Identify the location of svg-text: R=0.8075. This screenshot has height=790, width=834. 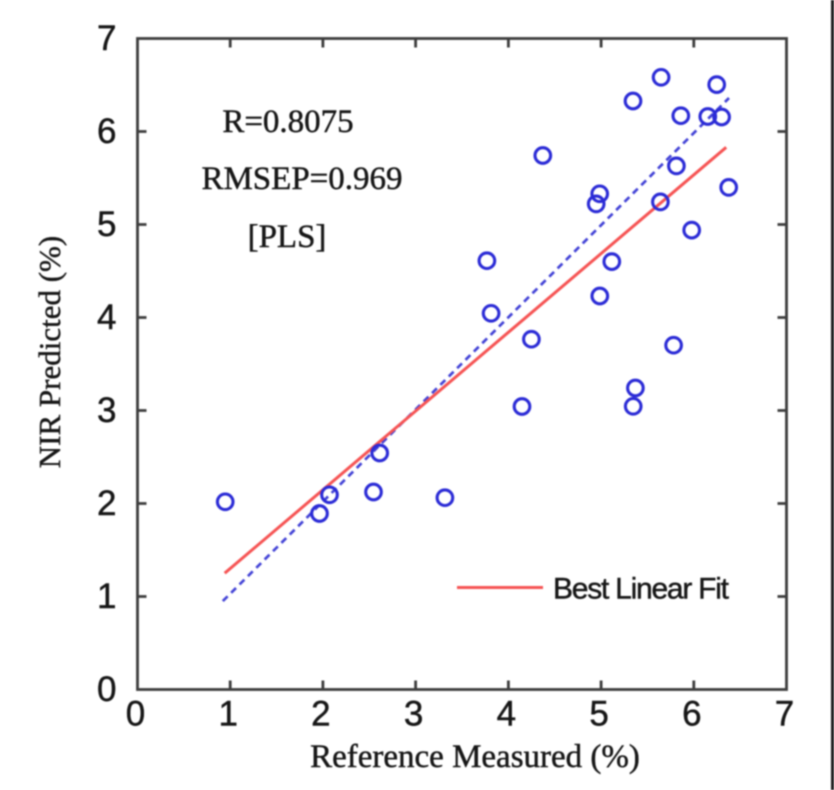
(287, 122).